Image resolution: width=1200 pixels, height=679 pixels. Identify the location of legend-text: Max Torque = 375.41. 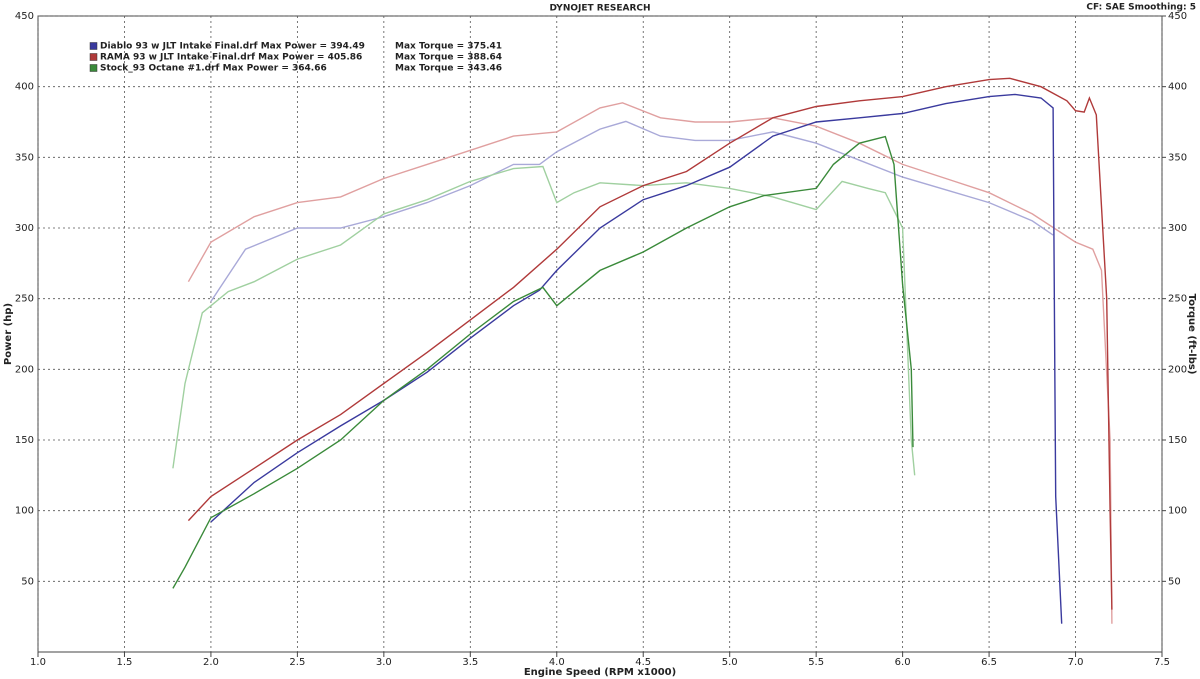
(448, 47).